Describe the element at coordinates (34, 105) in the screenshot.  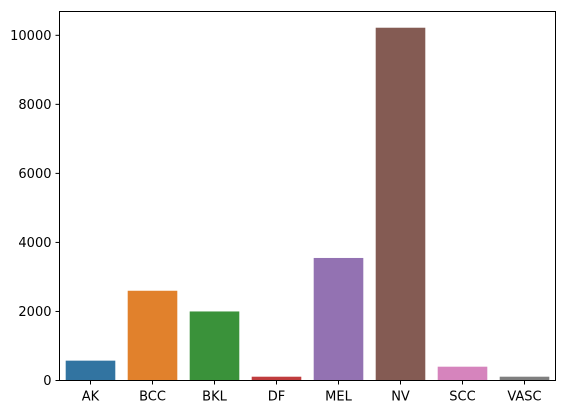
I see `y-tick-label: 8000` at that location.